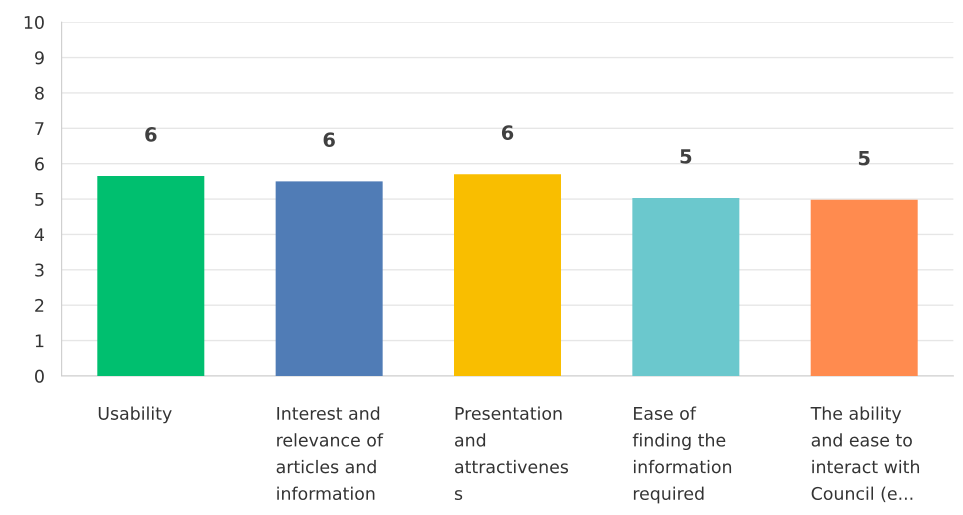 This screenshot has width=963, height=515. I want to click on y-tick-label: 2, so click(39, 305).